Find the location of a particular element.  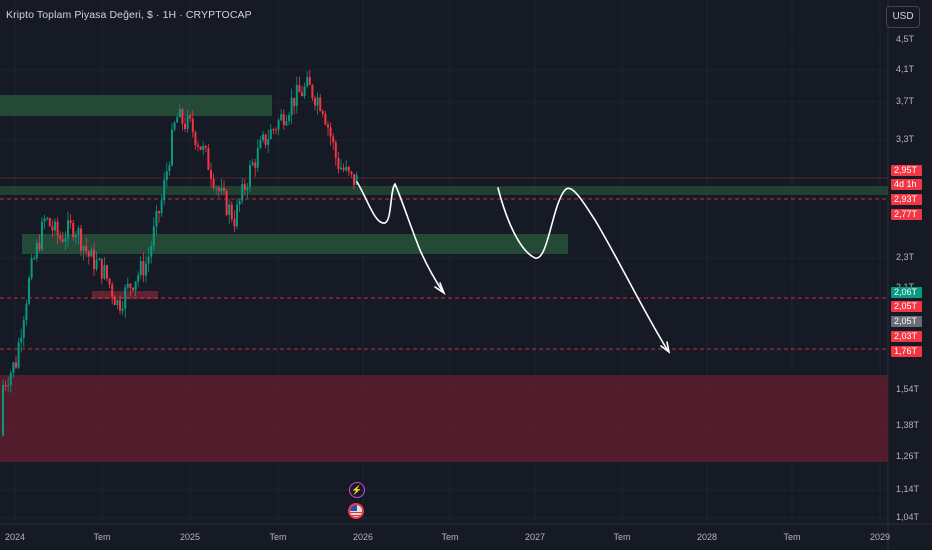

forecast-drawing is located at coordinates (400, 237).